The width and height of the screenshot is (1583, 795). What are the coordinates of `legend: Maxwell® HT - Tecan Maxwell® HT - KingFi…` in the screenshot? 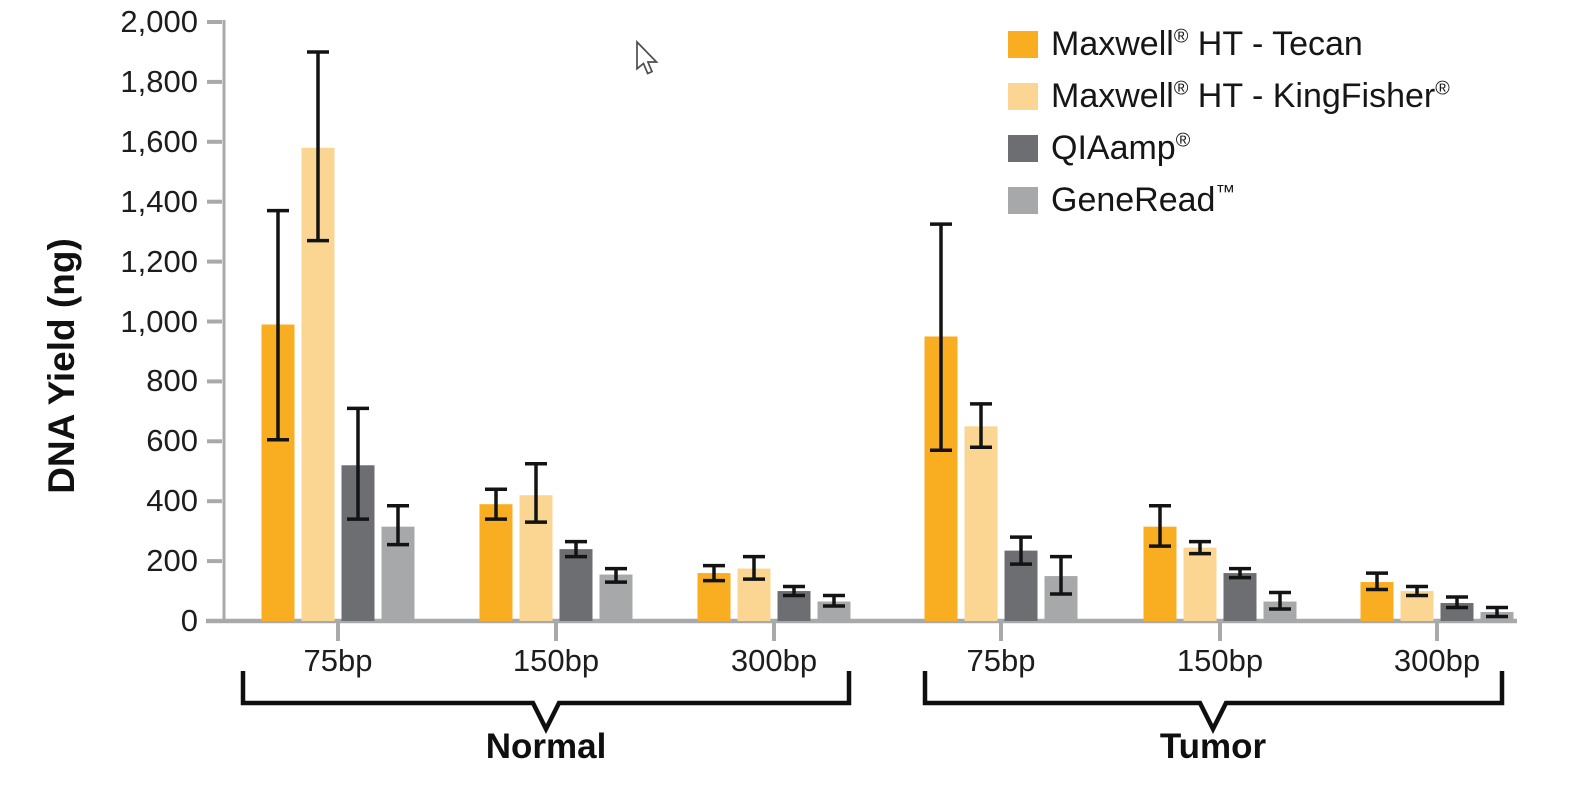 It's located at (1229, 122).